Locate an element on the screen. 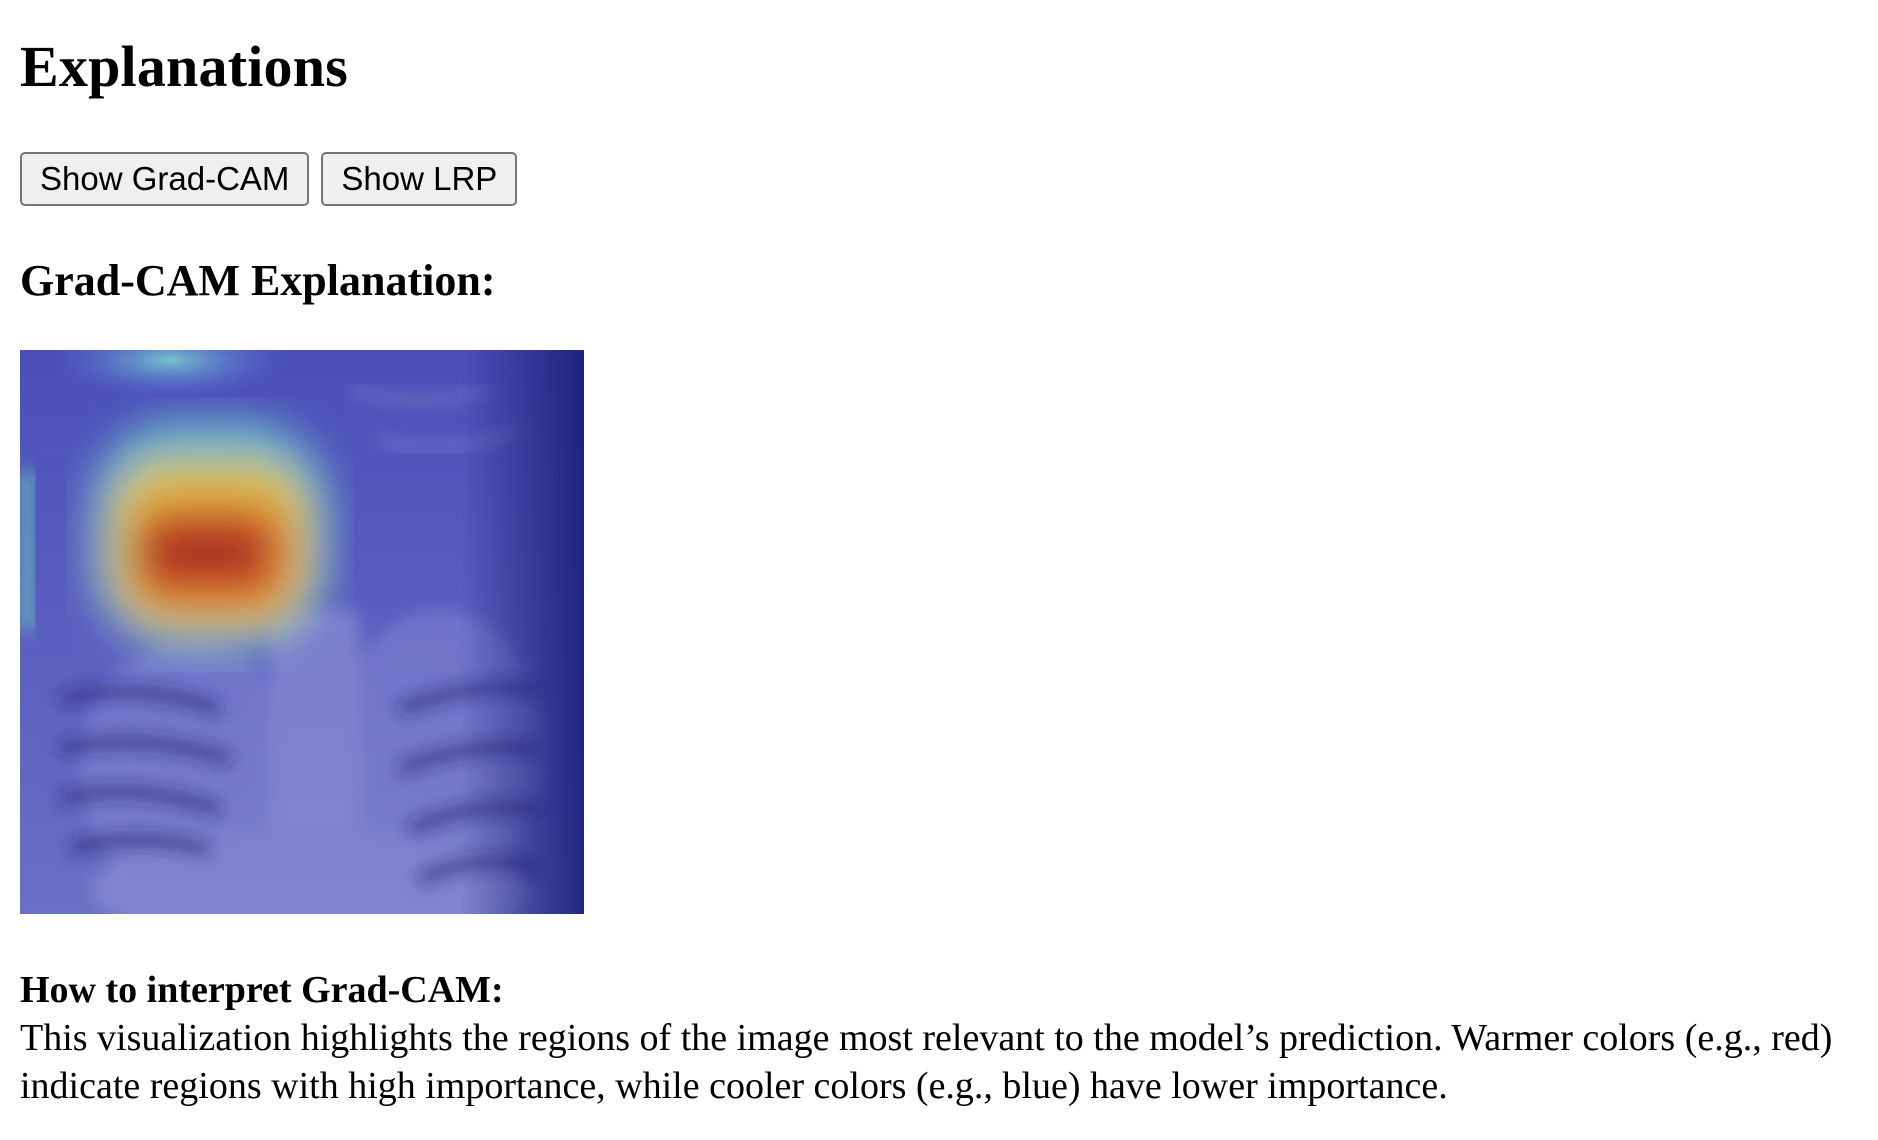 This screenshot has width=1878, height=1140. button-row: Show Grad-CAM Show LRP is located at coordinates (939, 179).